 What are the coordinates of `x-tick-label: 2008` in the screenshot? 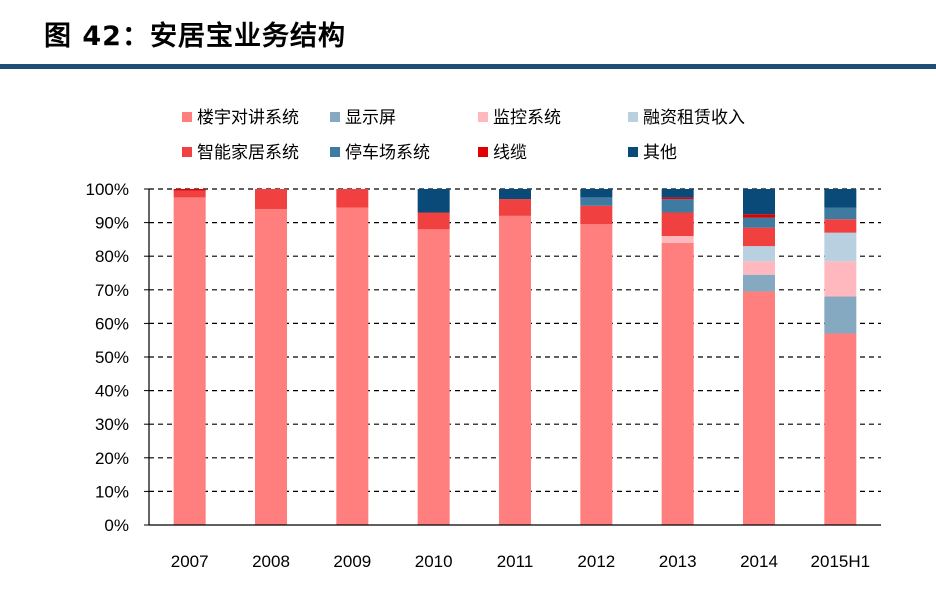 It's located at (271, 561).